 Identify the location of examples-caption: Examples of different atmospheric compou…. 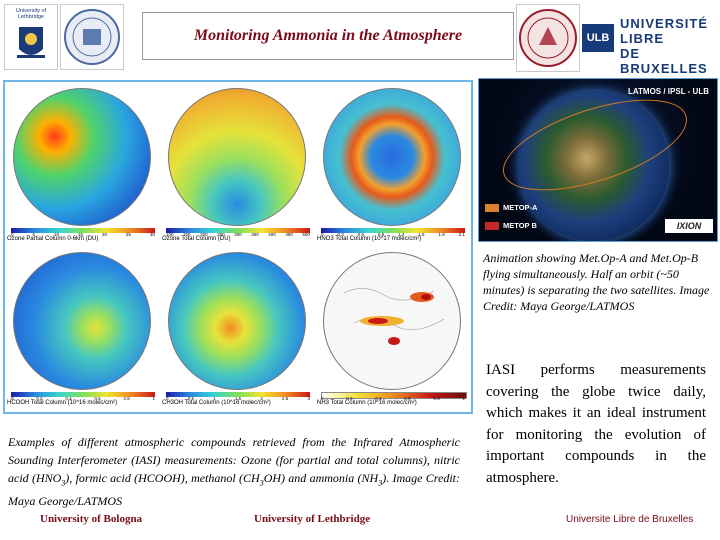
(234, 472).